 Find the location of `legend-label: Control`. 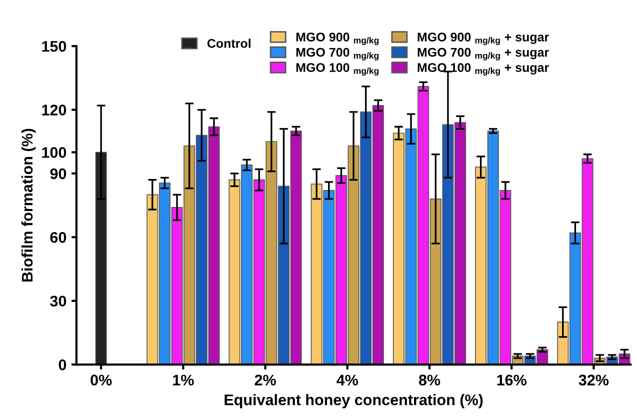

legend-label: Control is located at coordinates (228, 43).